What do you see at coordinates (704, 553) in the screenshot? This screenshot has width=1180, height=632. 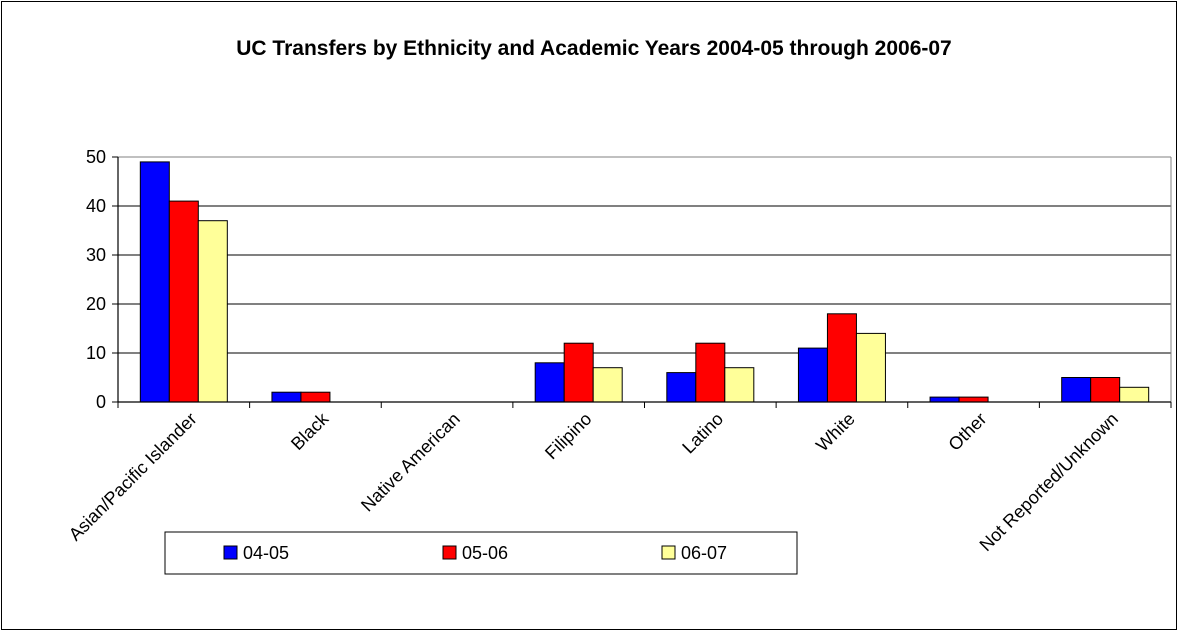 I see `legend-label: 06-07` at bounding box center [704, 553].